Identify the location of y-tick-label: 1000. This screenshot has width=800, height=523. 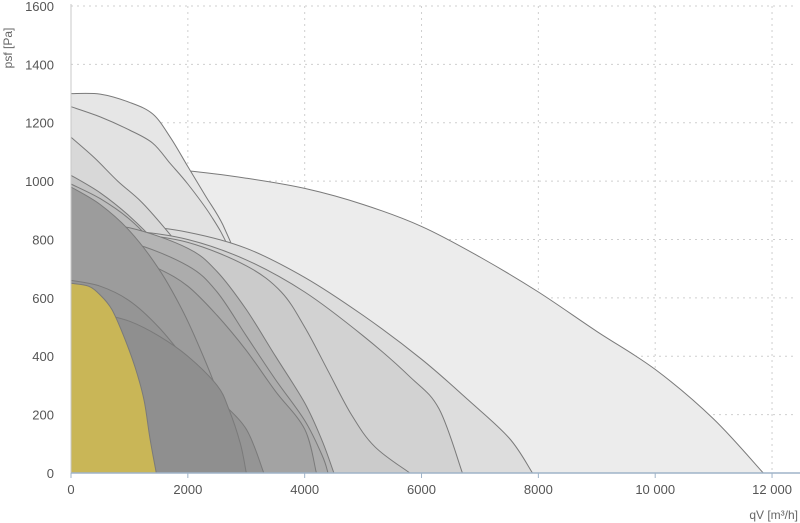
(39, 181).